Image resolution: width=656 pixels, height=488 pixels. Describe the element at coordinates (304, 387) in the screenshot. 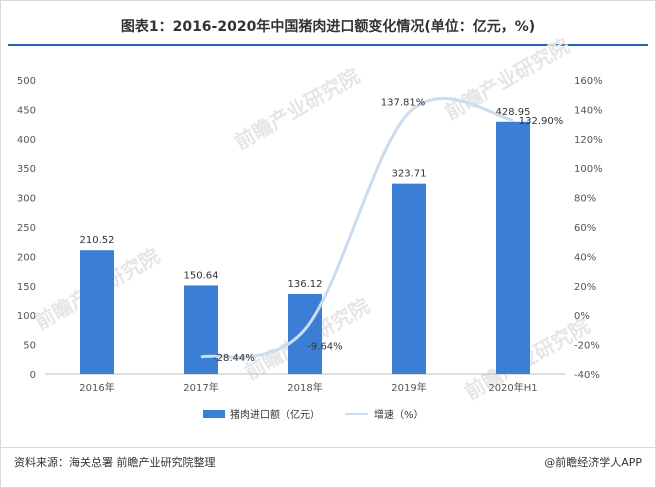

I see `x-tick-label: 2018年` at that location.